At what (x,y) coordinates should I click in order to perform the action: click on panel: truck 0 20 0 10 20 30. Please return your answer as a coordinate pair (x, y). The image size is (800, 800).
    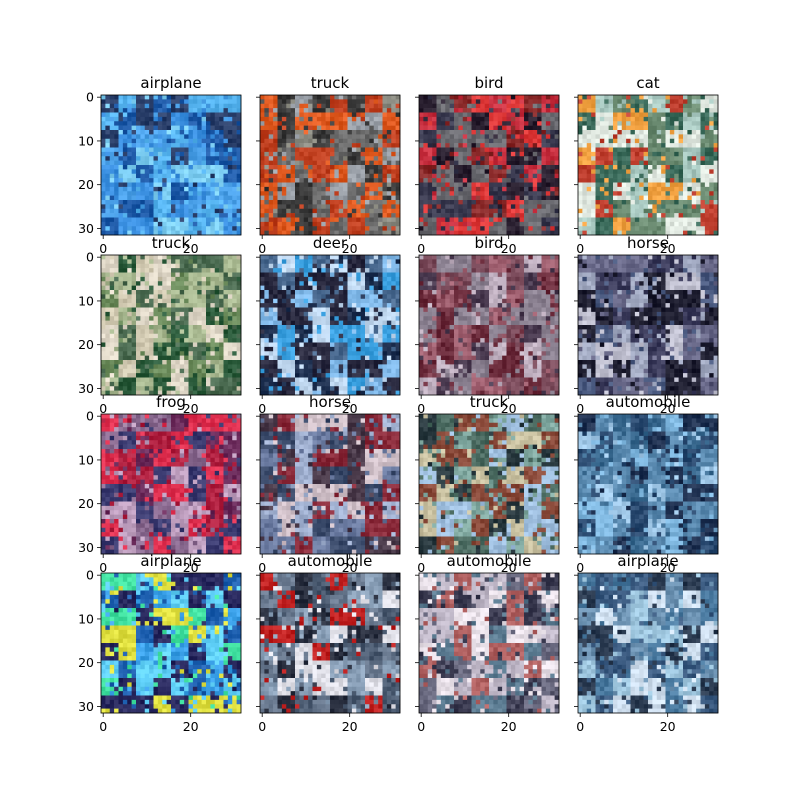
    Looking at the image, I should click on (160, 325).